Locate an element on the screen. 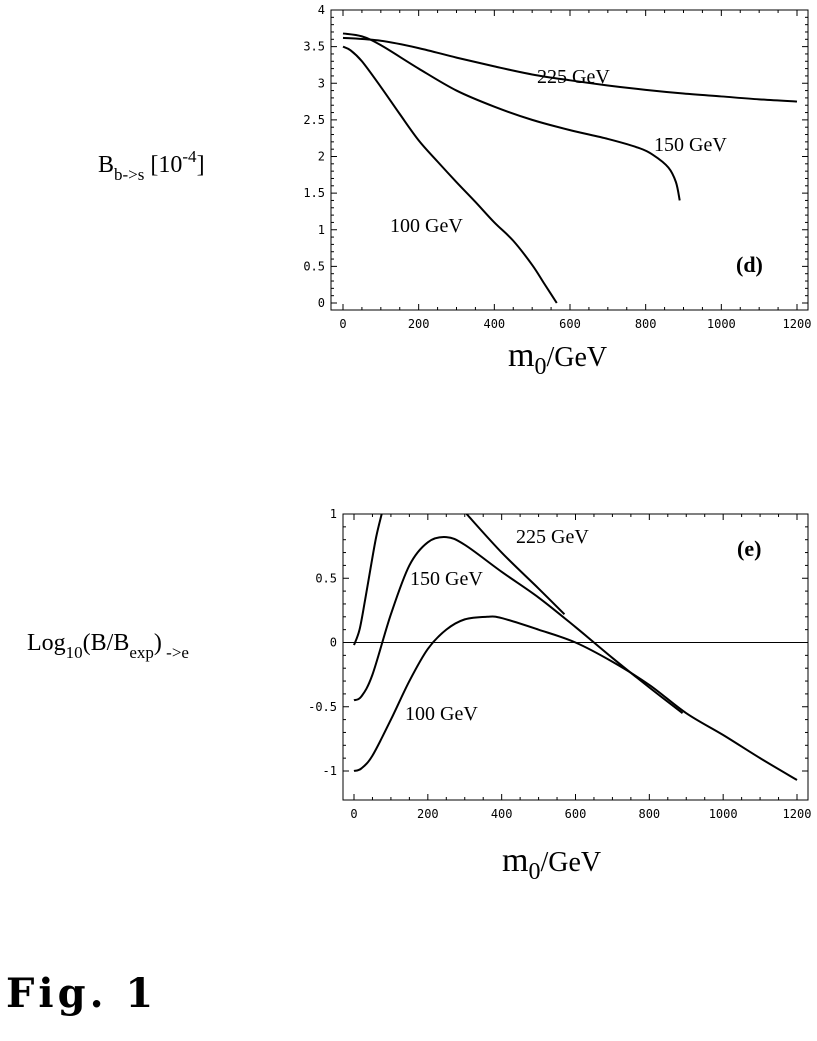 The height and width of the screenshot is (1041, 817). y-tick-label: 2.5 is located at coordinates (314, 120).